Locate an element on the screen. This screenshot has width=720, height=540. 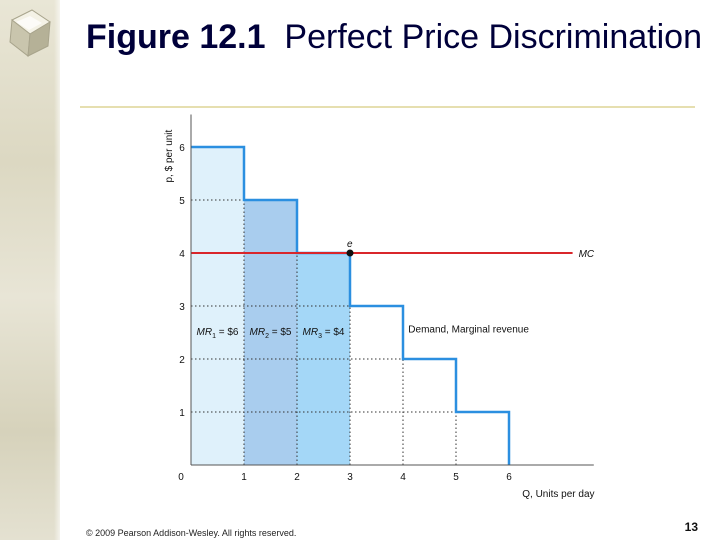
figure-caption: Perfect Price Discrimination is located at coordinates (493, 37).